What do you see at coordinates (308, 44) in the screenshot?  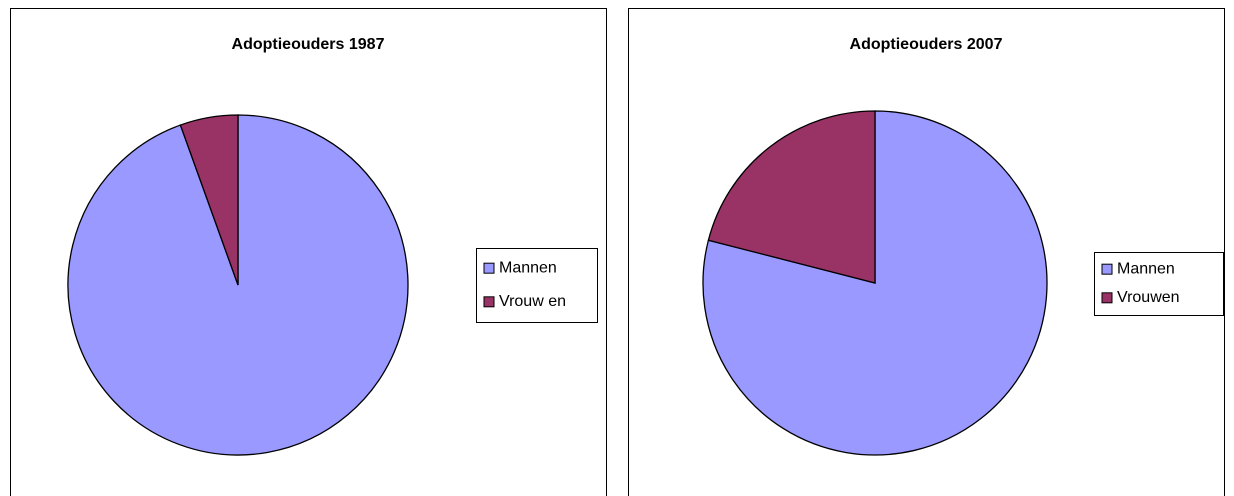 I see `chart-title: Adoptieouders 1987` at bounding box center [308, 44].